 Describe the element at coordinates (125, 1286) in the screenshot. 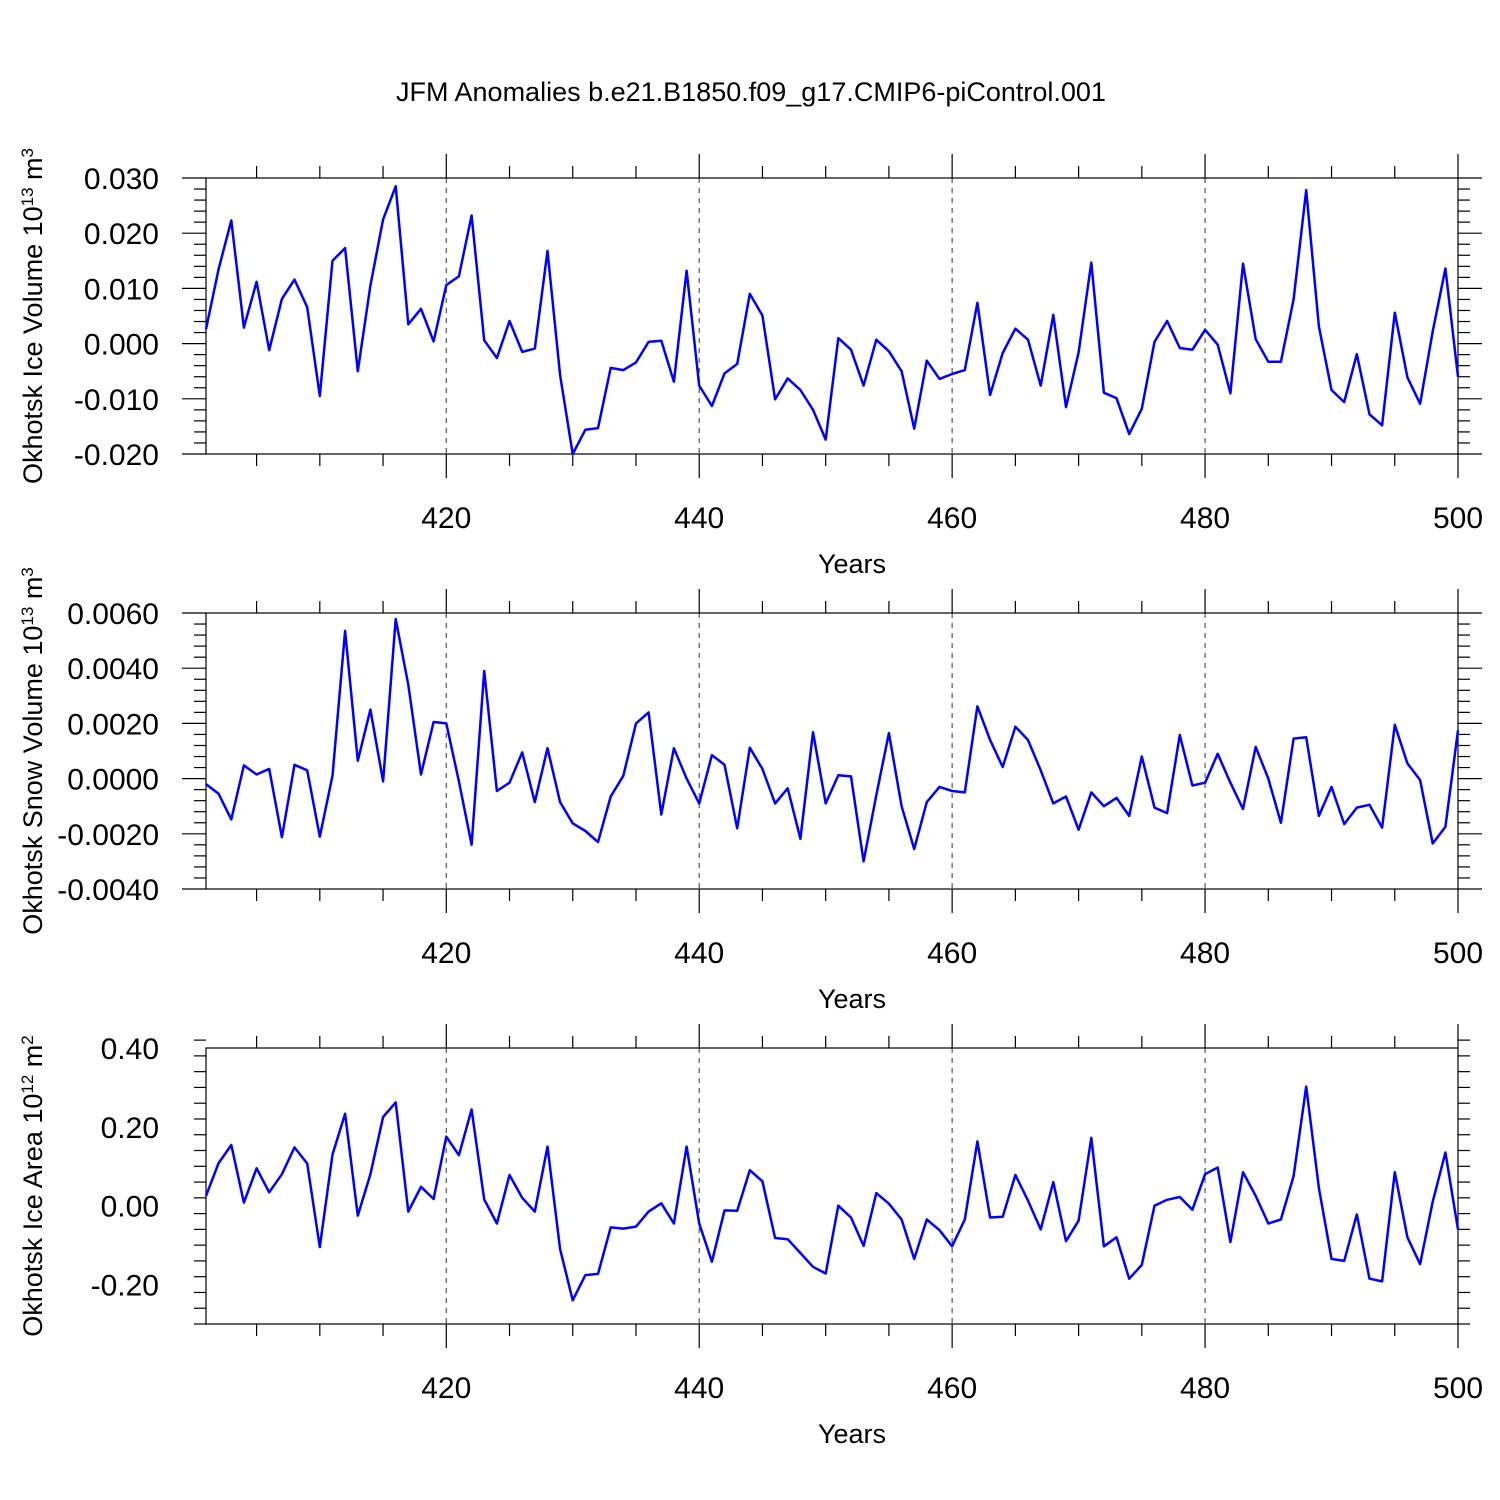

I see `ytick-label: -0.20` at that location.